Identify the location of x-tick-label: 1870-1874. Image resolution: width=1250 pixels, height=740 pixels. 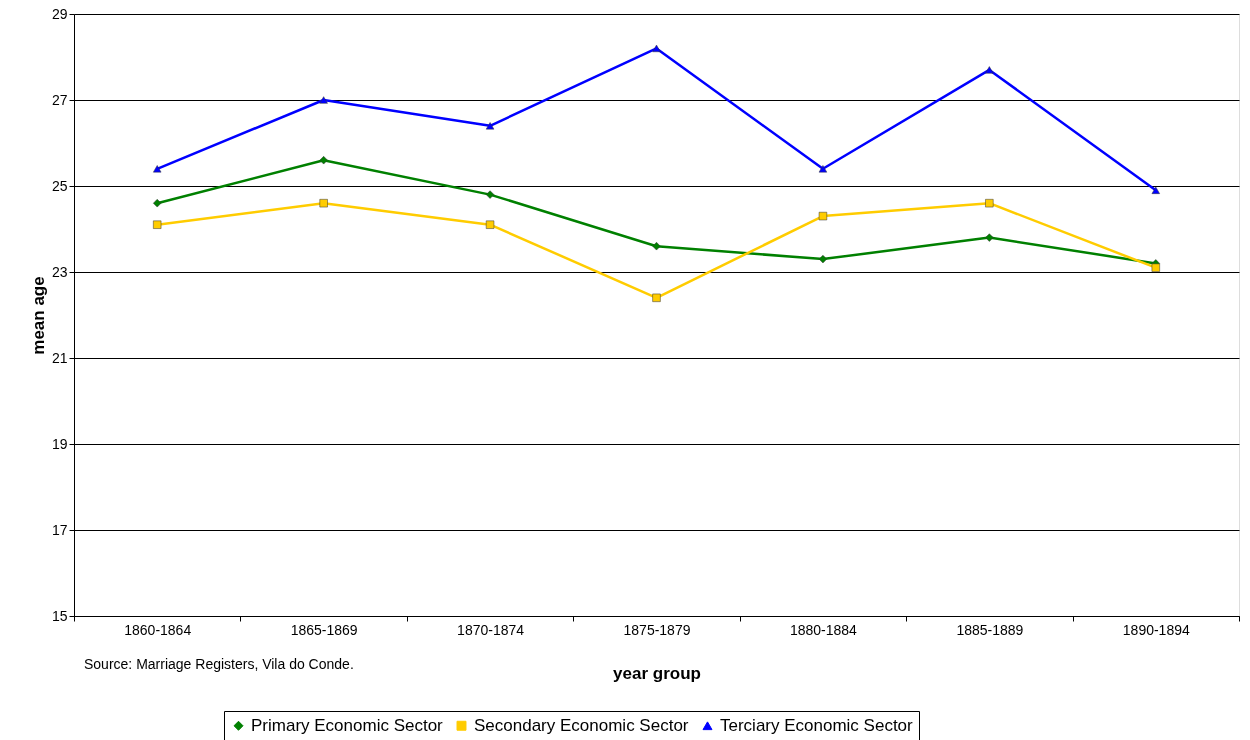
(491, 629).